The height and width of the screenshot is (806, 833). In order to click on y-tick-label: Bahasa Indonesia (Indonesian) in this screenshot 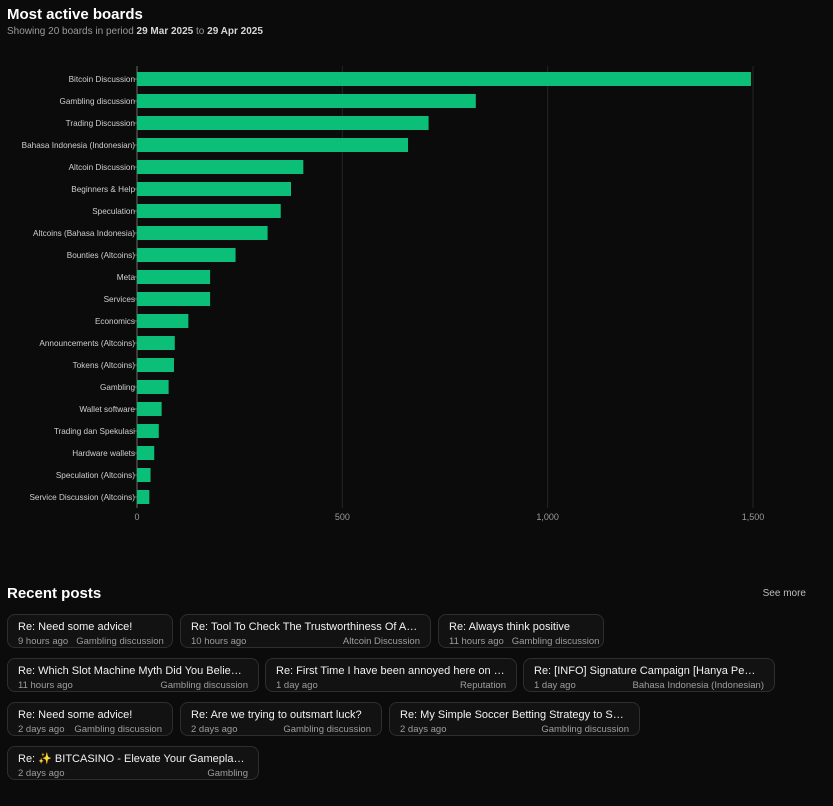, I will do `click(79, 145)`.